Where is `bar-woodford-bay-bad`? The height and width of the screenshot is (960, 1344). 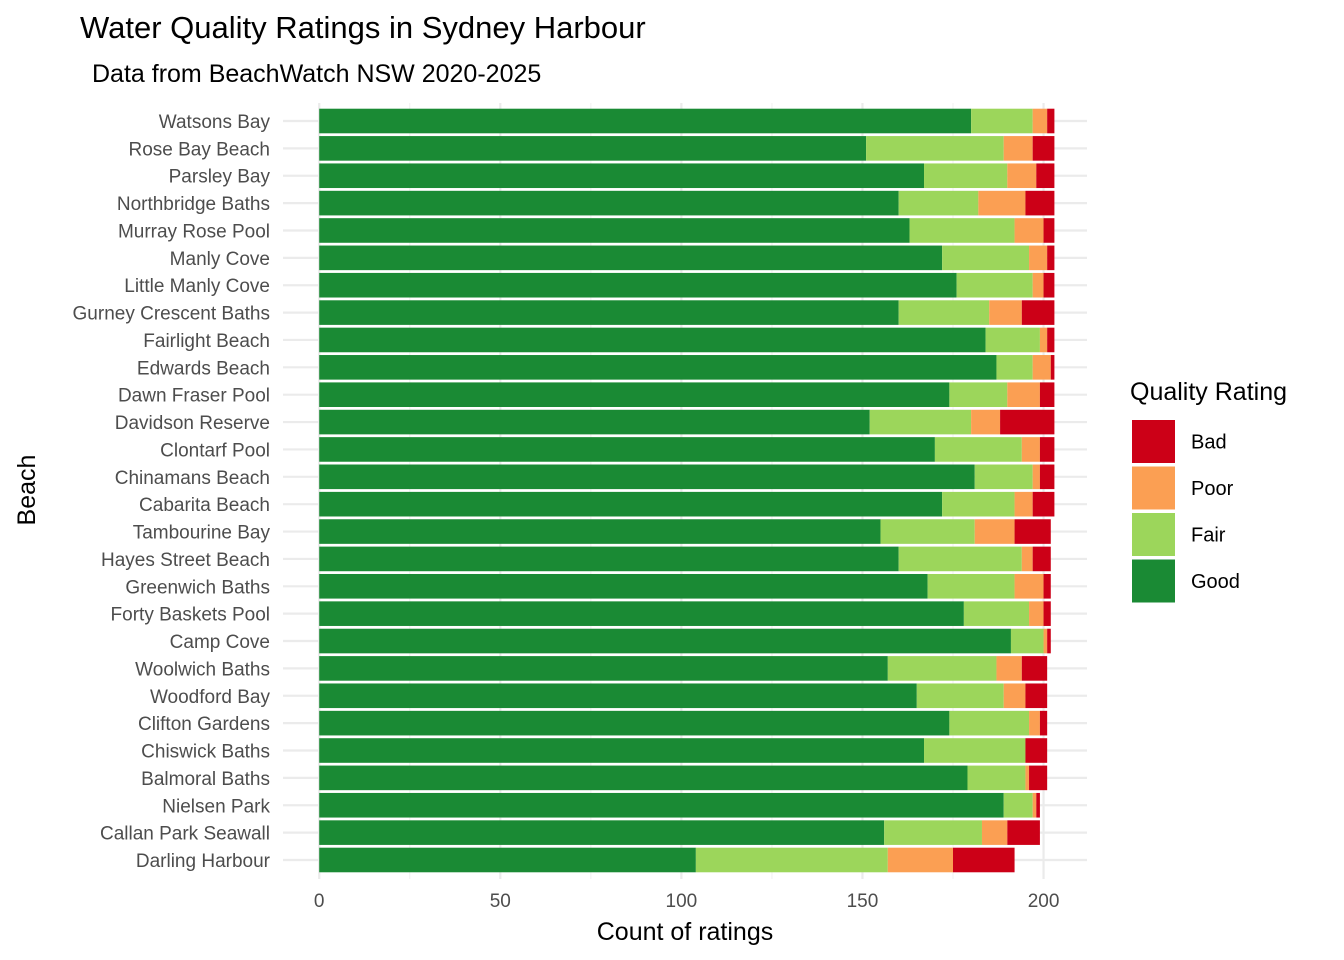
bar-woodford-bay-bad is located at coordinates (1036, 696).